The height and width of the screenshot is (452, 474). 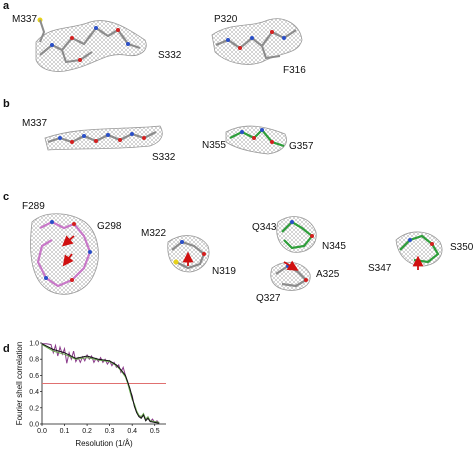 What do you see at coordinates (6, 104) in the screenshot?
I see `panel-letter-b: b` at bounding box center [6, 104].